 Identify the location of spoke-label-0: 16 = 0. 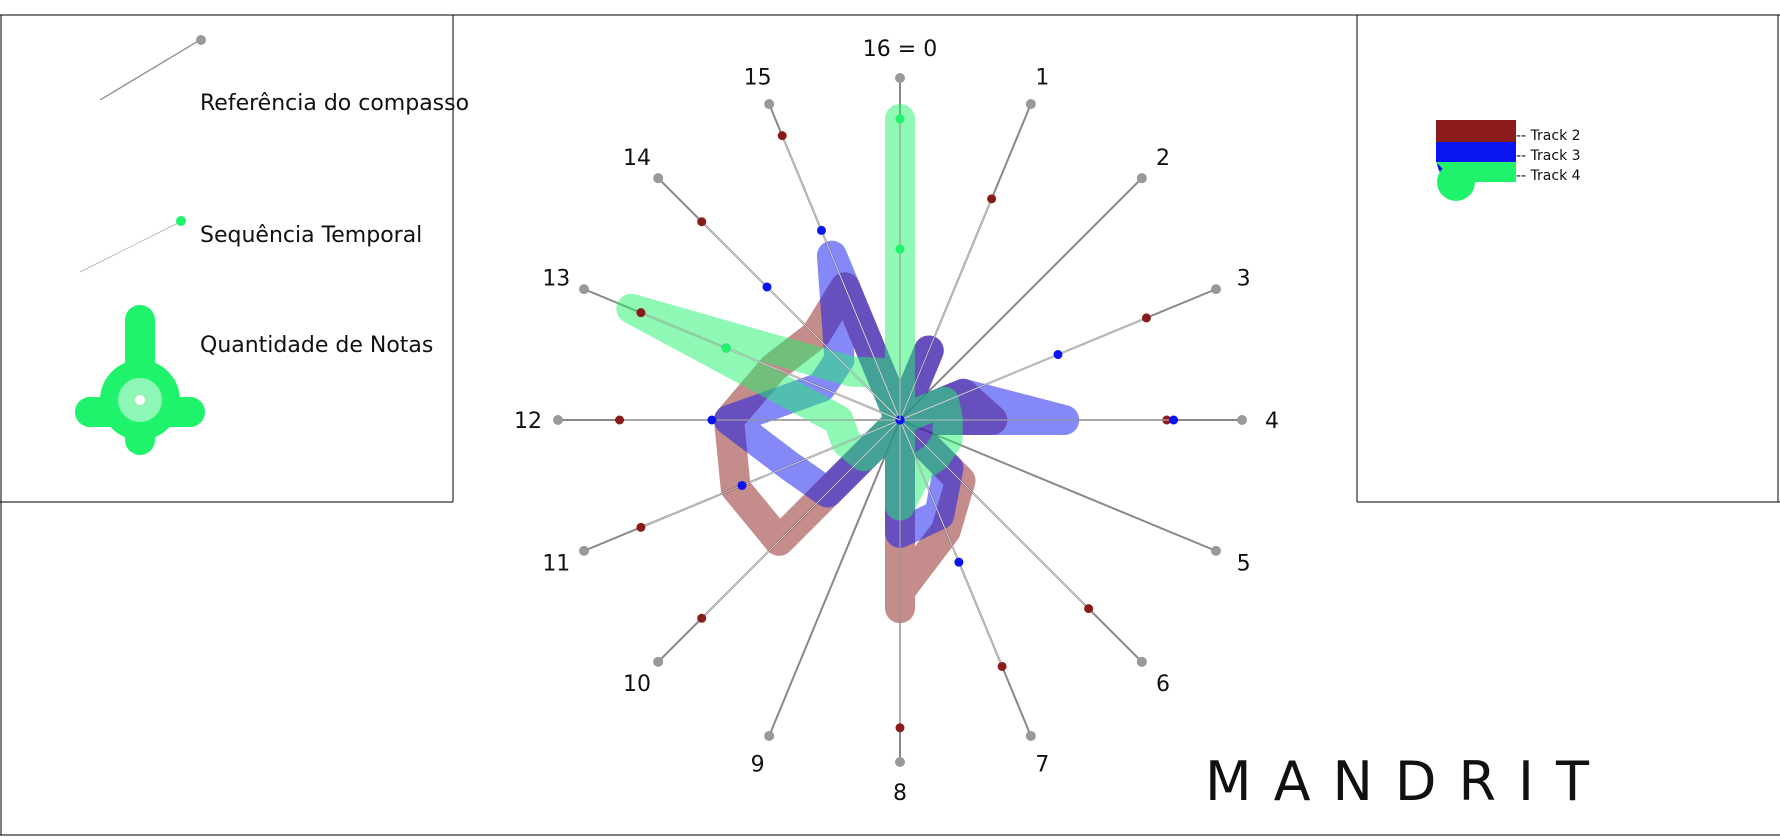
(900, 49).